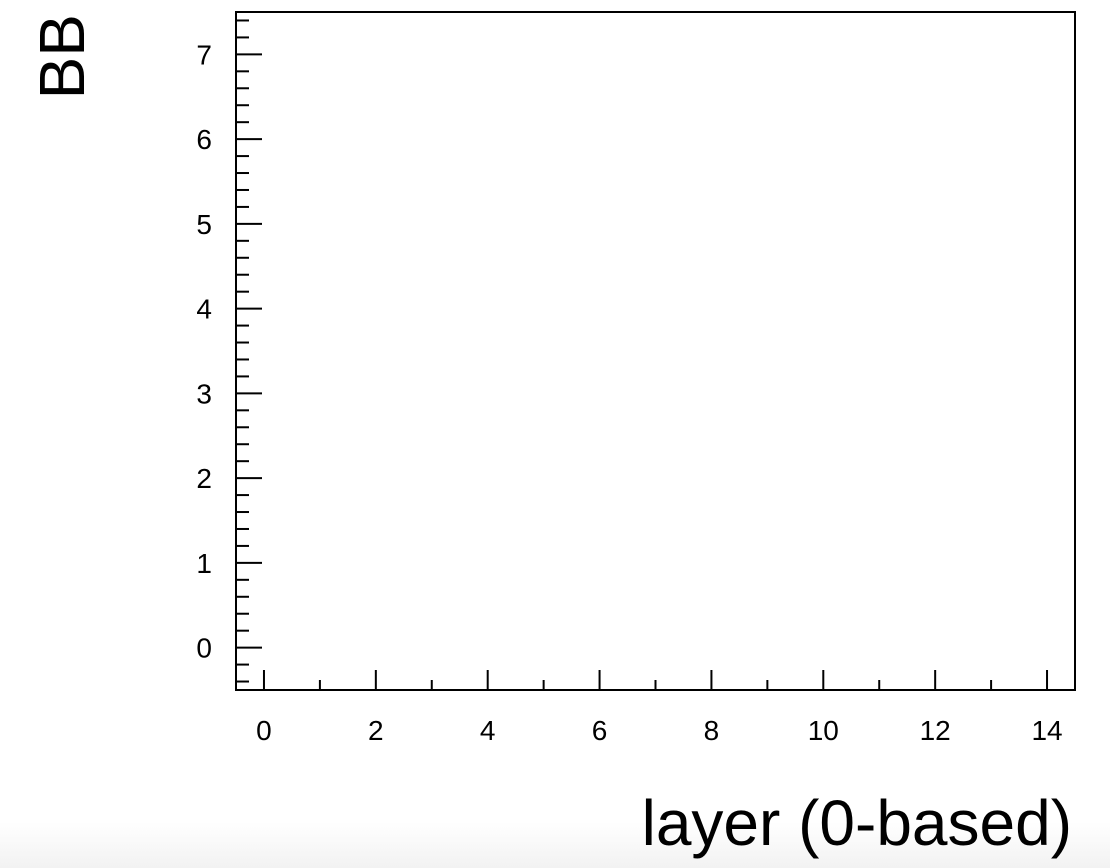  What do you see at coordinates (204, 478) in the screenshot?
I see `y-tick-label: 2` at bounding box center [204, 478].